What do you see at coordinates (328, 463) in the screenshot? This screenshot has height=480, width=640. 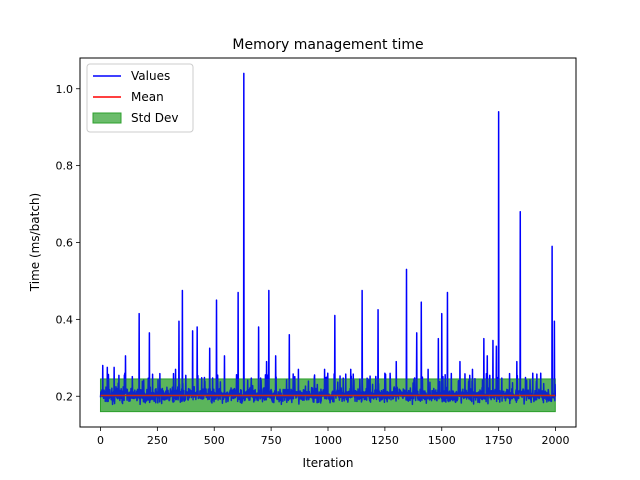 I see `x-axis-label: Iteration` at bounding box center [328, 463].